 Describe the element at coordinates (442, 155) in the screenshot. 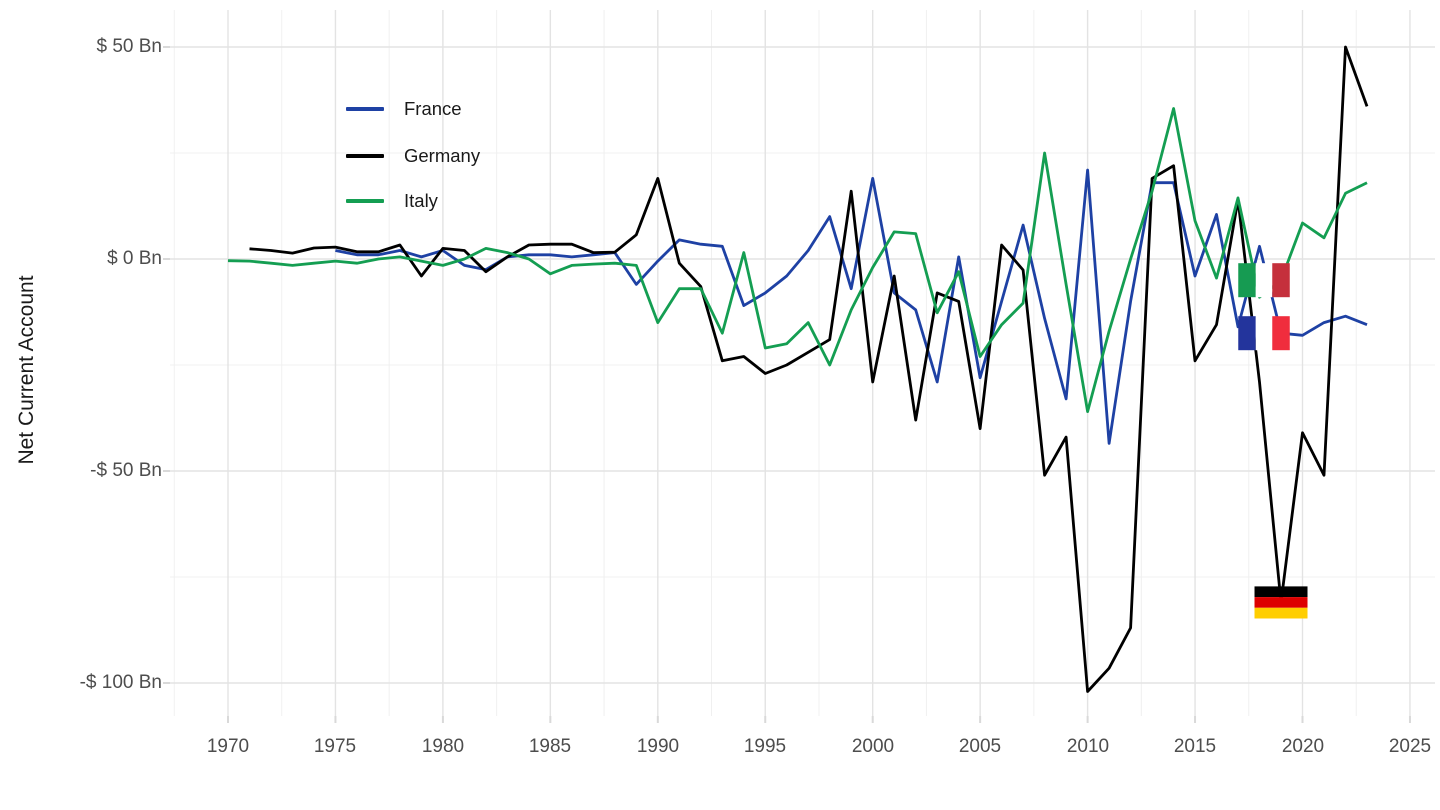

I see `legend-label-germany: Germany` at that location.